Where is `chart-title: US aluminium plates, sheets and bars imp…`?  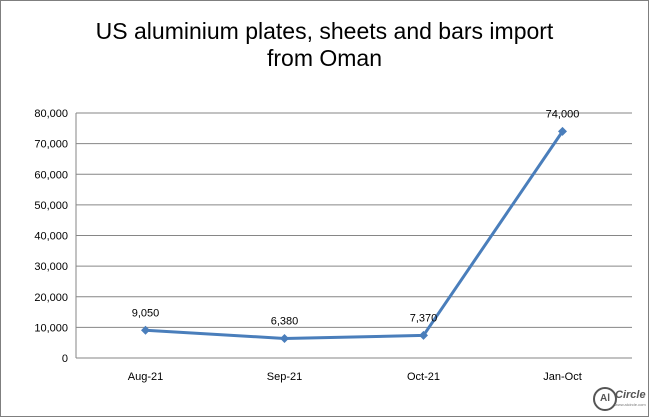
chart-title: US aluminium plates, sheets and bars imp… is located at coordinates (324, 45).